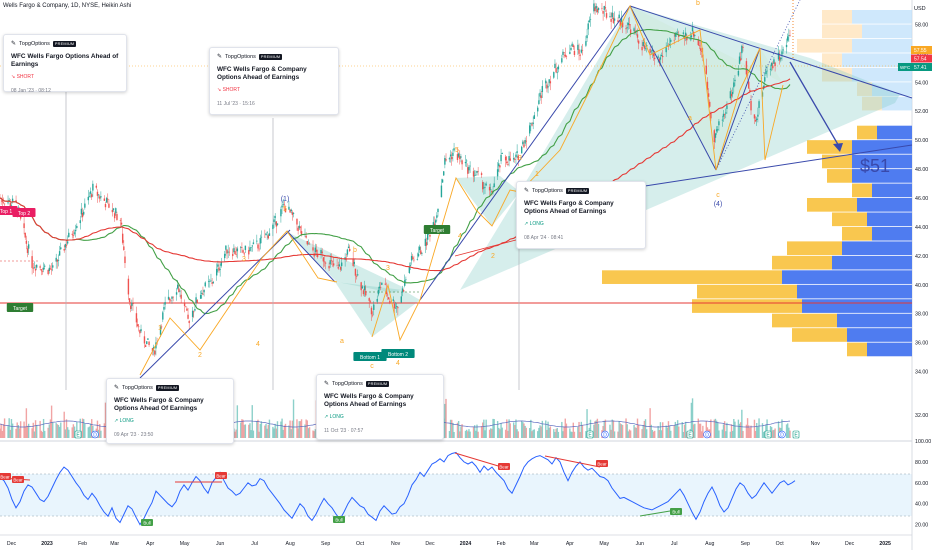 The image size is (932, 555). I want to click on time-tick-label: Jul, so click(254, 544).